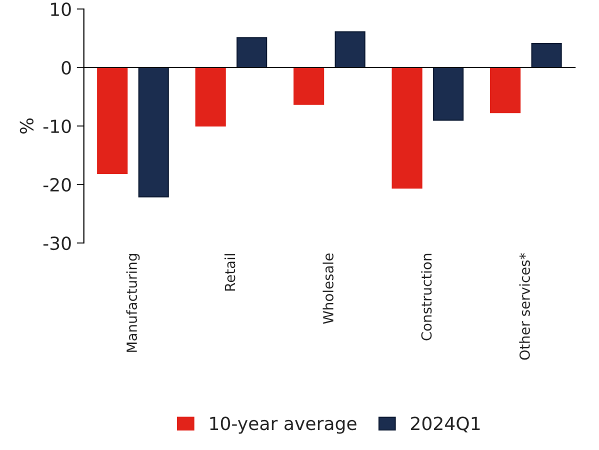  What do you see at coordinates (445, 424) in the screenshot?
I see `legend-label: 2024Q1` at bounding box center [445, 424].